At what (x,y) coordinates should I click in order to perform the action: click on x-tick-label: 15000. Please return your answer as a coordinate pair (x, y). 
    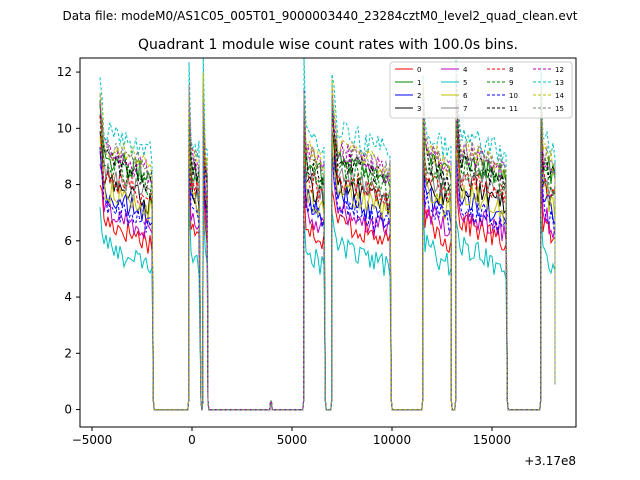
    Looking at the image, I should click on (492, 440).